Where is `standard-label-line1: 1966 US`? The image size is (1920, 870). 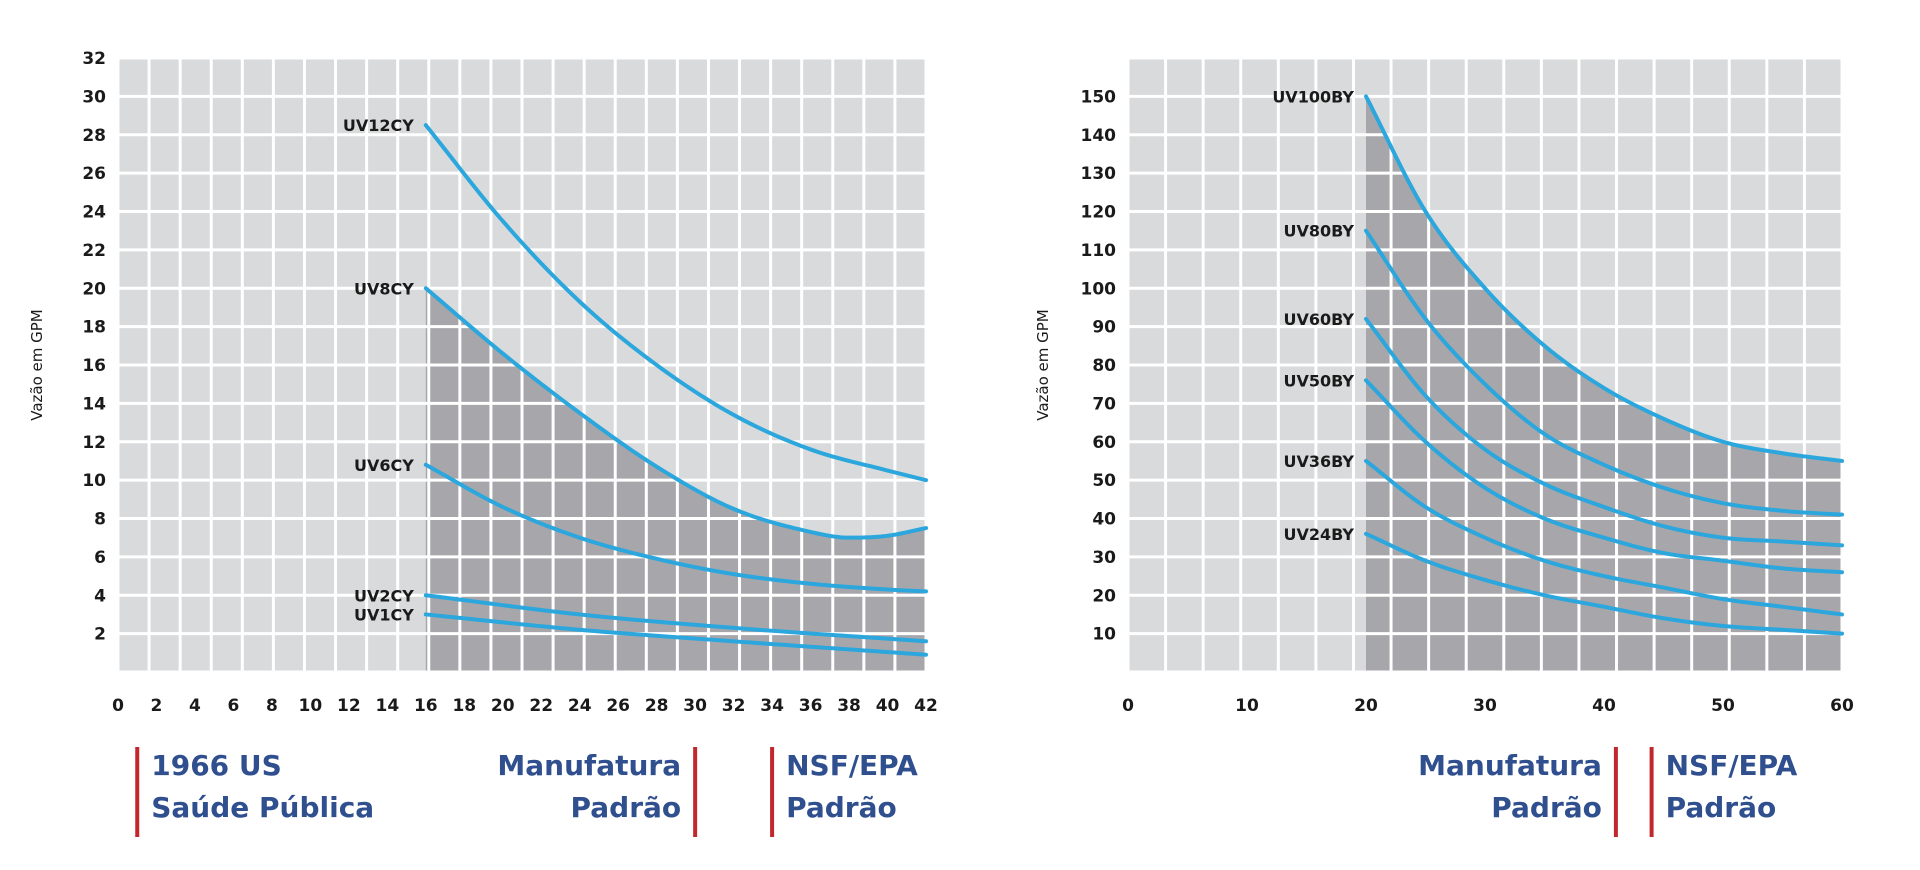
standard-label-line1: 1966 US is located at coordinates (216, 765).